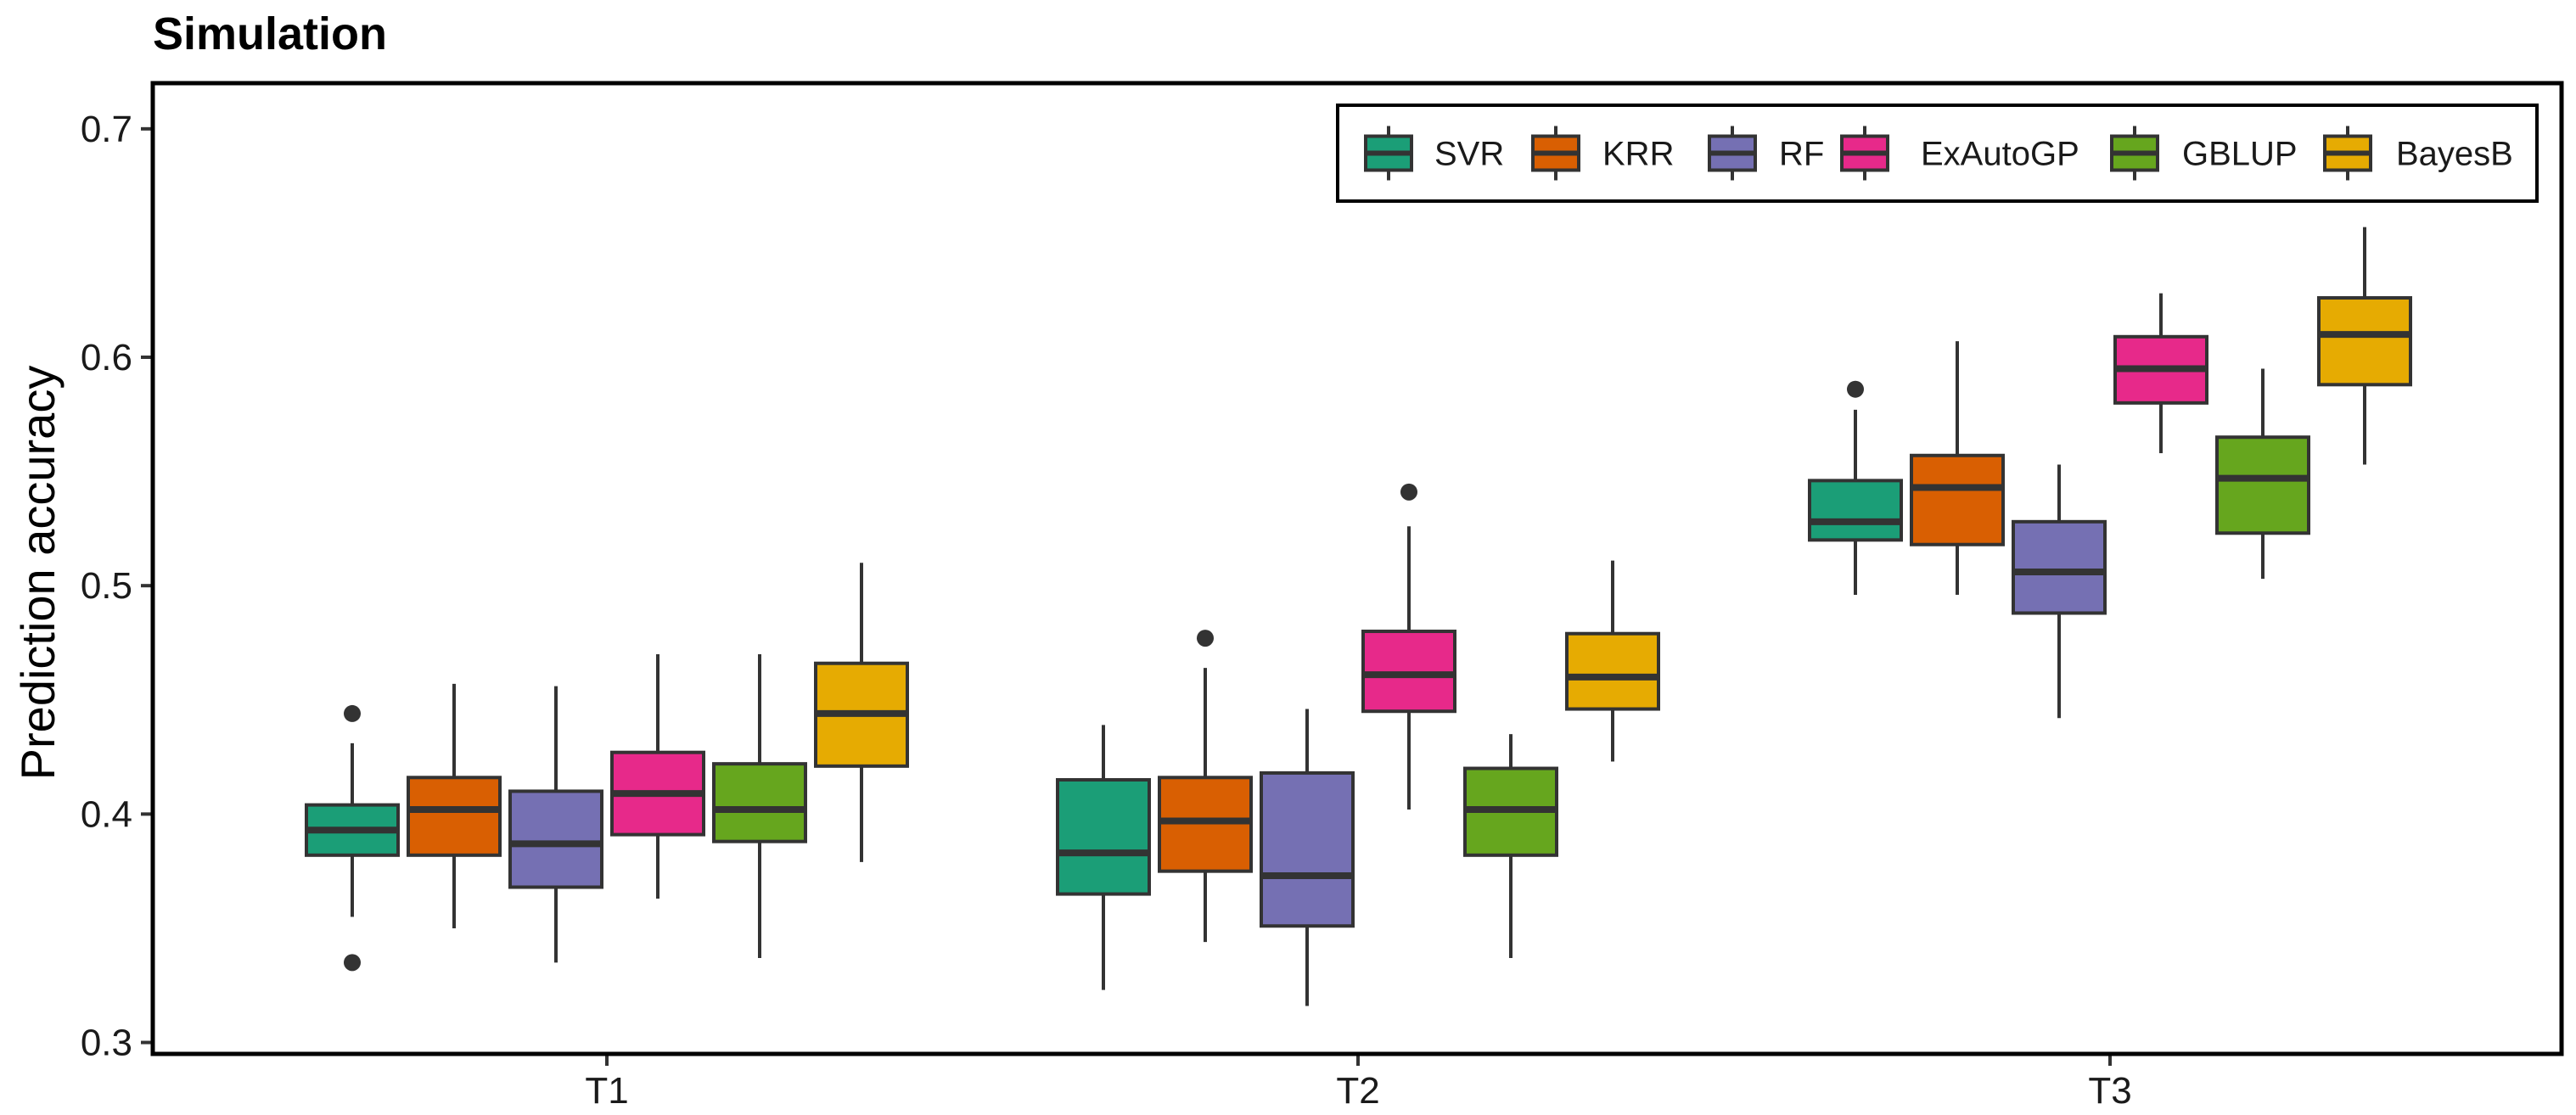 This screenshot has height=1115, width=2576. Describe the element at coordinates (106, 814) in the screenshot. I see `y-tick-label: 0.4` at that location.